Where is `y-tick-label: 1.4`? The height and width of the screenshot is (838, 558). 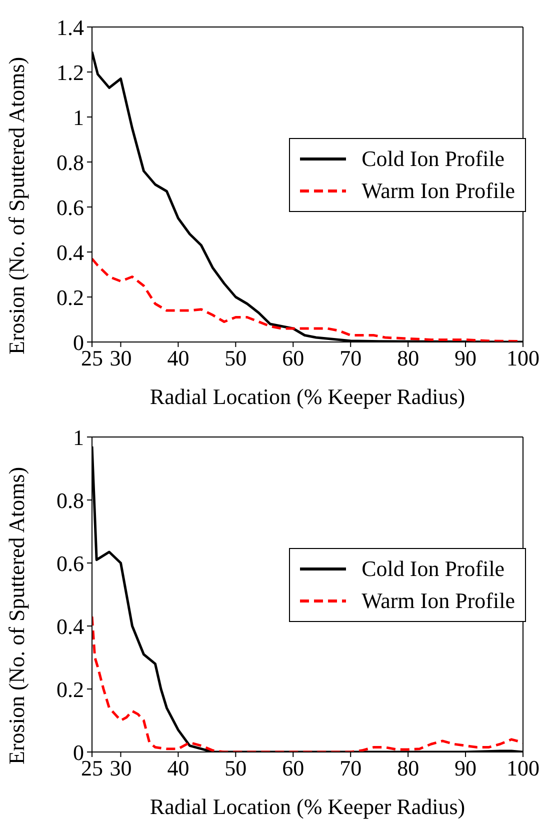
y-tick-label: 1.4 is located at coordinates (70, 27).